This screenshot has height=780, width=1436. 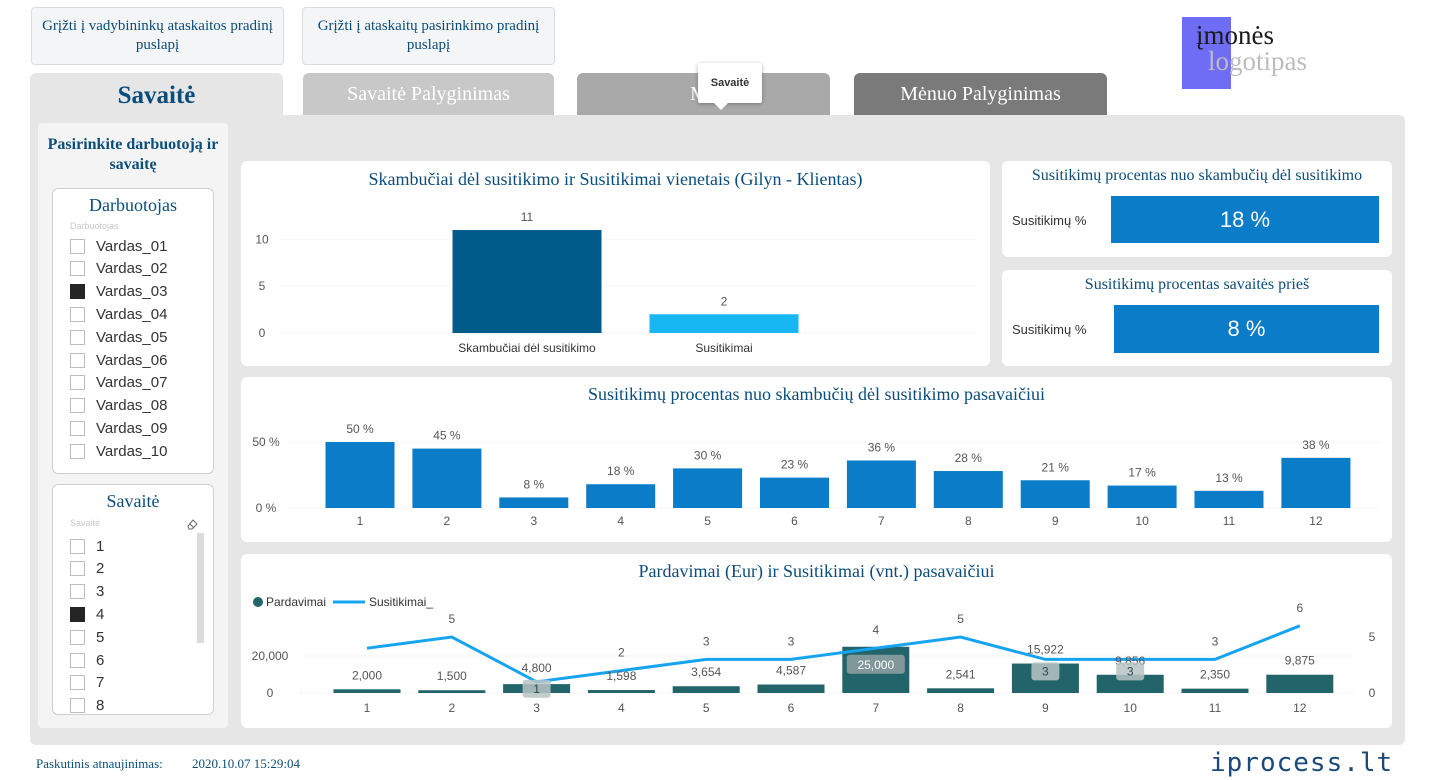 What do you see at coordinates (533, 484) in the screenshot?
I see `data-label: 8 %` at bounding box center [533, 484].